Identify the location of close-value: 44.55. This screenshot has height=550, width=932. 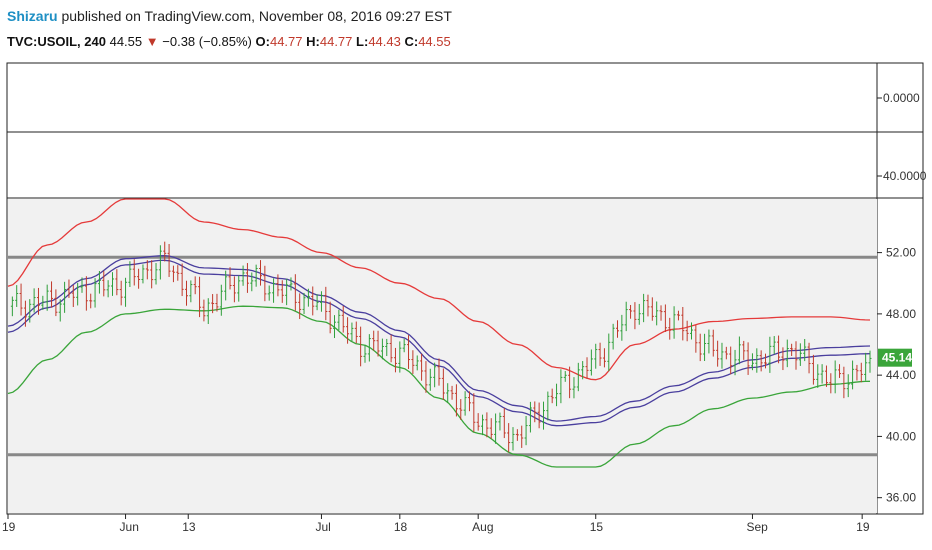
(434, 41).